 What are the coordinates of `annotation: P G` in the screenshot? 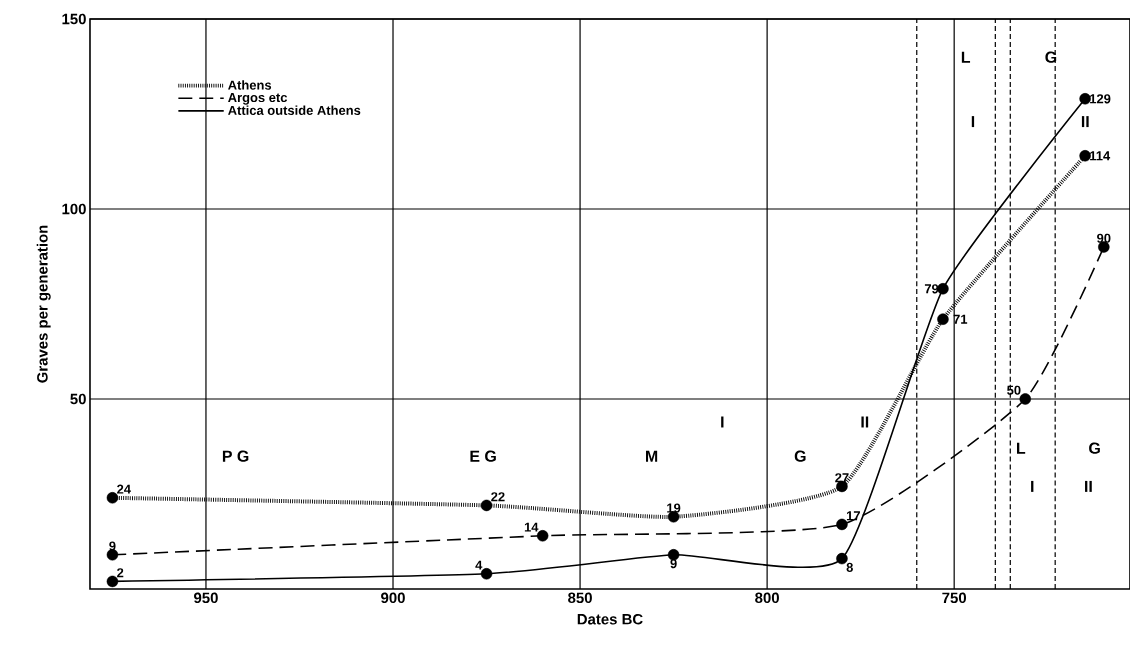 It's located at (235, 456).